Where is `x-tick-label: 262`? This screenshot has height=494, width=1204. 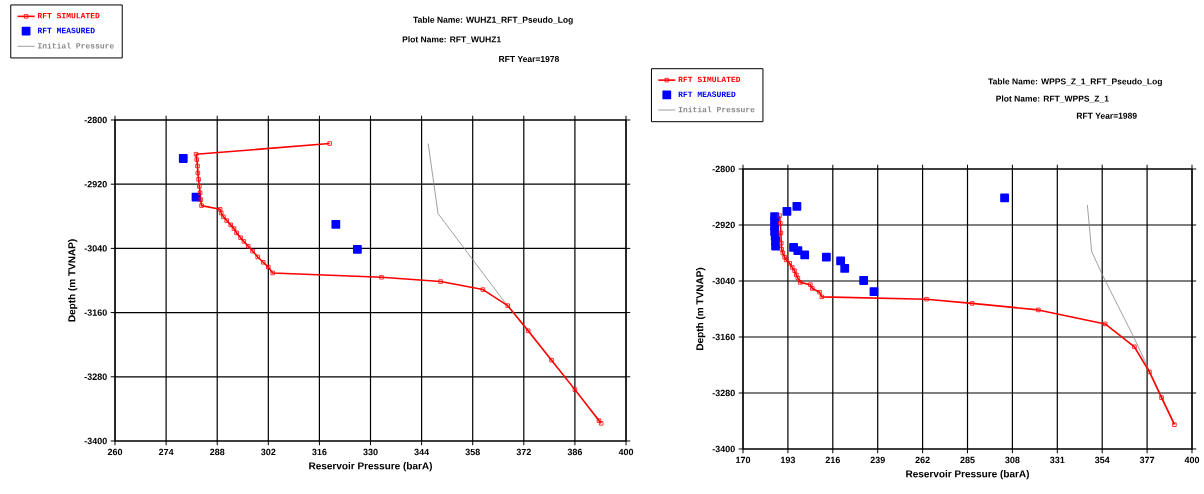
x-tick-label: 262 is located at coordinates (922, 460).